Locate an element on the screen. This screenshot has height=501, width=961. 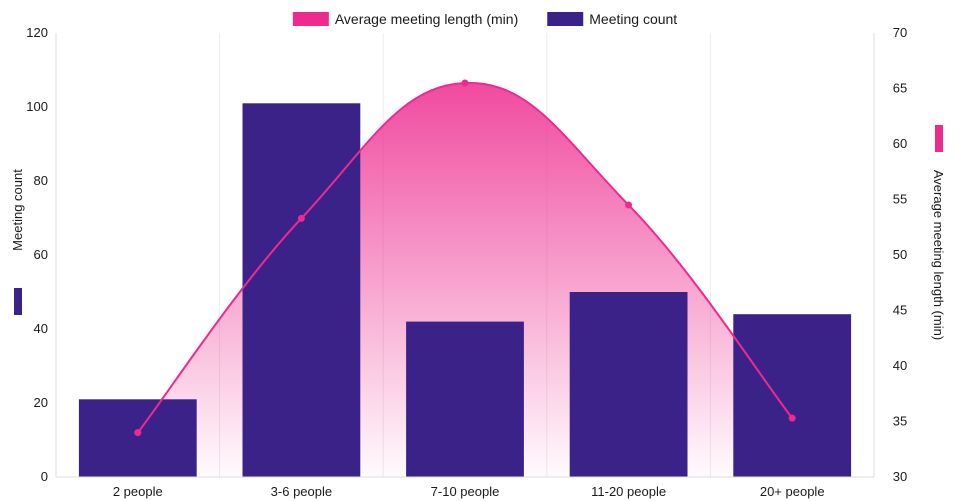
left-tick-label: 100 is located at coordinates (37, 106).